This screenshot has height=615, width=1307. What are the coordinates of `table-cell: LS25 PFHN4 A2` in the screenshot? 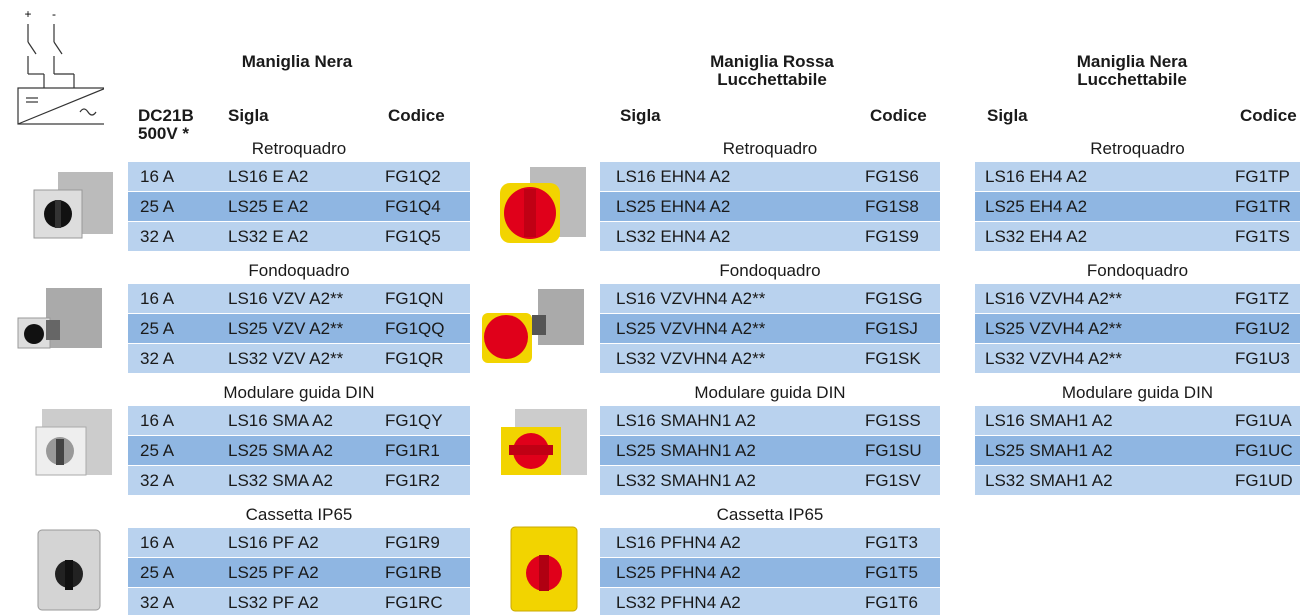 It's located at (678, 572).